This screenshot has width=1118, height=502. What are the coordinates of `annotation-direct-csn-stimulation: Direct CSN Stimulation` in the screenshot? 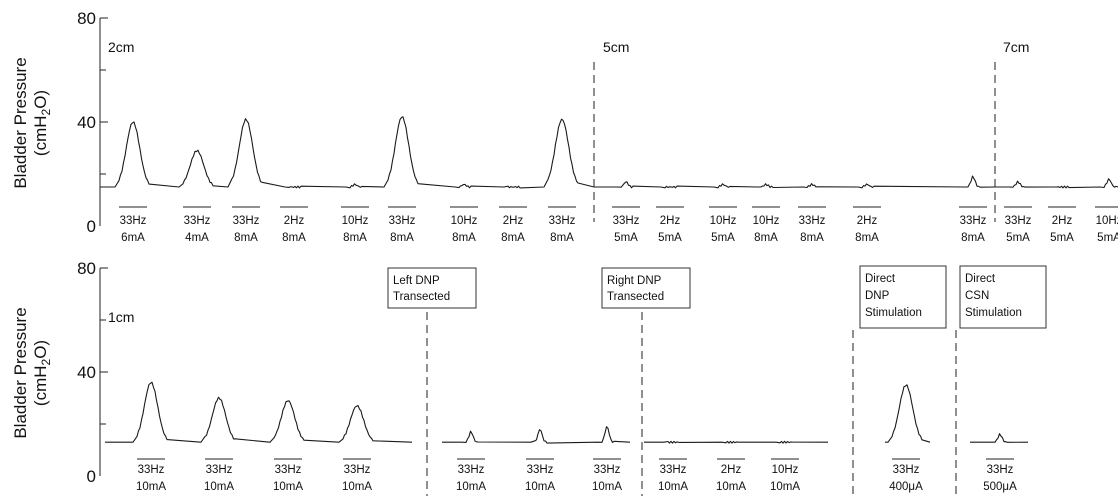 It's located at (1003, 297).